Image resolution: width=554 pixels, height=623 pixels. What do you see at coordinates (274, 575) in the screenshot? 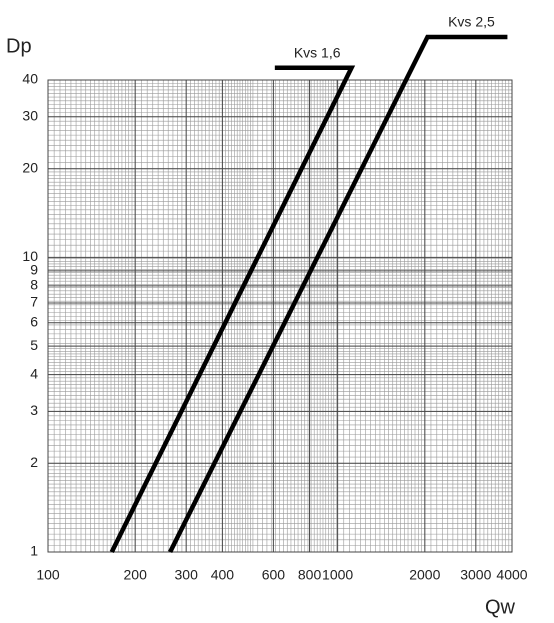
I see `x-tick-label: 600` at bounding box center [274, 575].